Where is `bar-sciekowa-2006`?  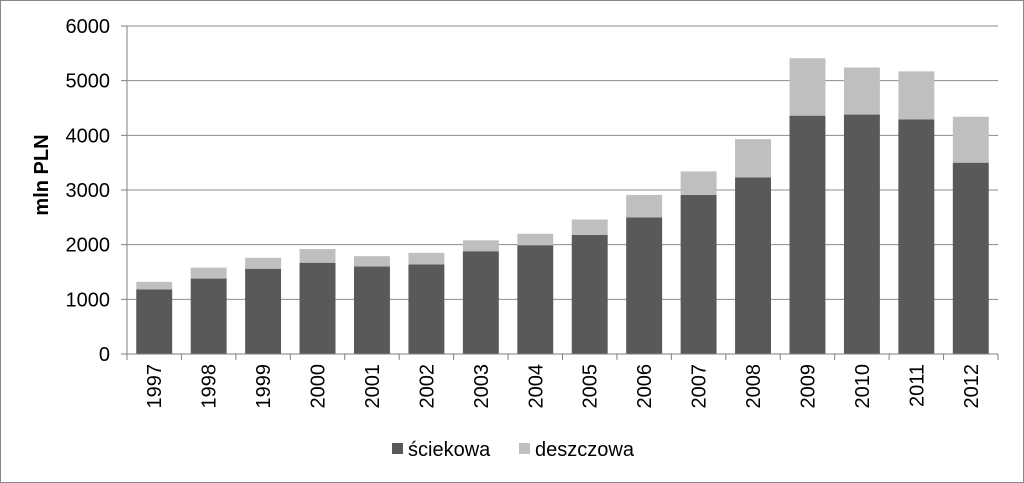
bar-sciekowa-2006 is located at coordinates (644, 285).